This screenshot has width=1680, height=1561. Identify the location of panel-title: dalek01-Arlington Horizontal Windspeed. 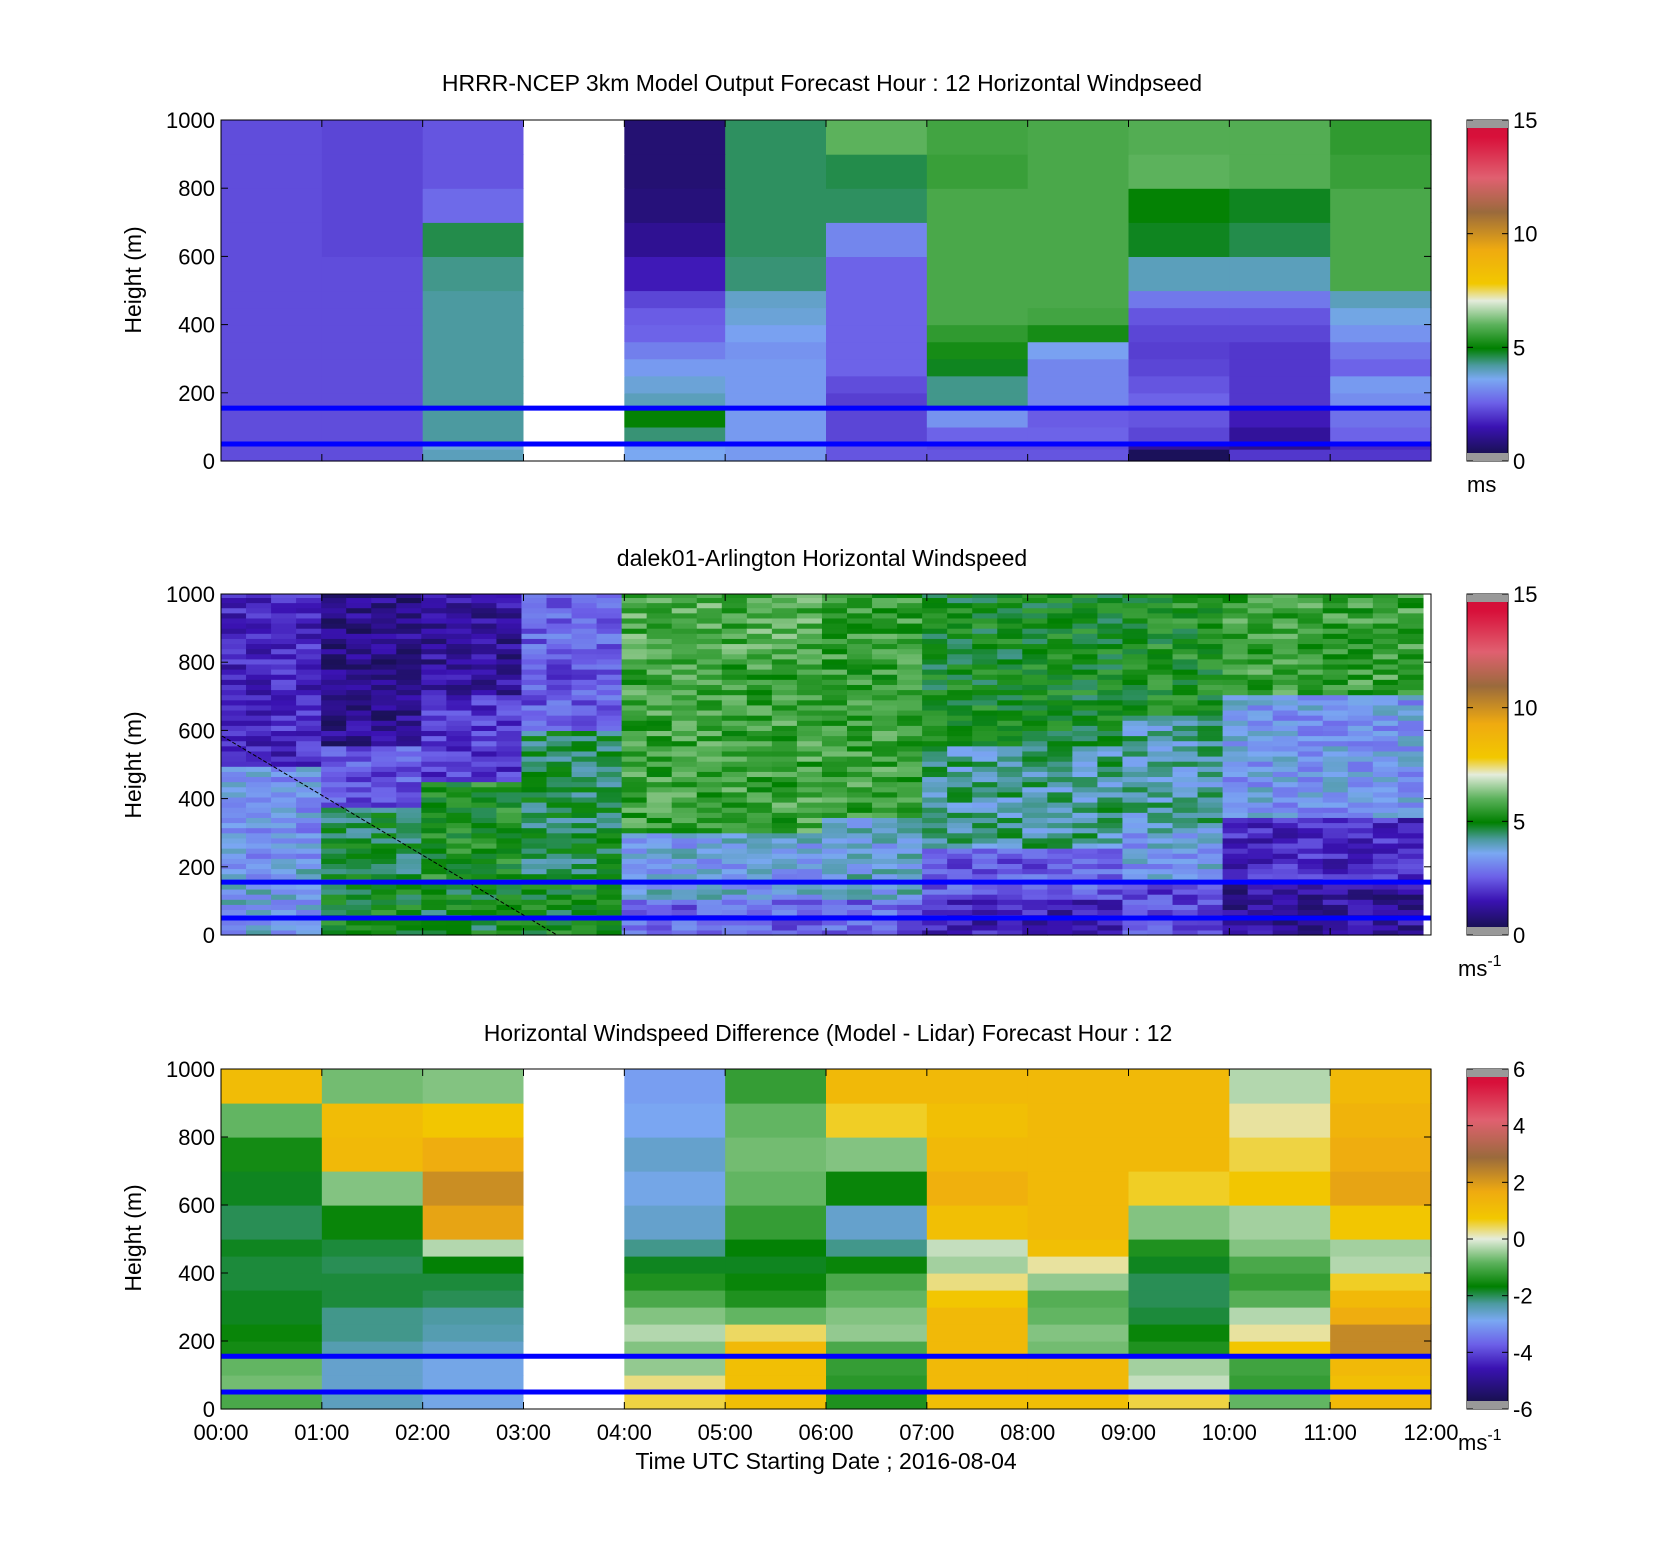
(822, 558).